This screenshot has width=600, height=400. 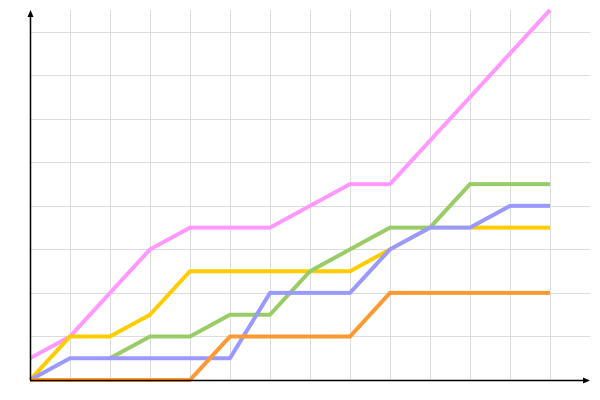 I want to click on x-axis-arrow, so click(x=586, y=380).